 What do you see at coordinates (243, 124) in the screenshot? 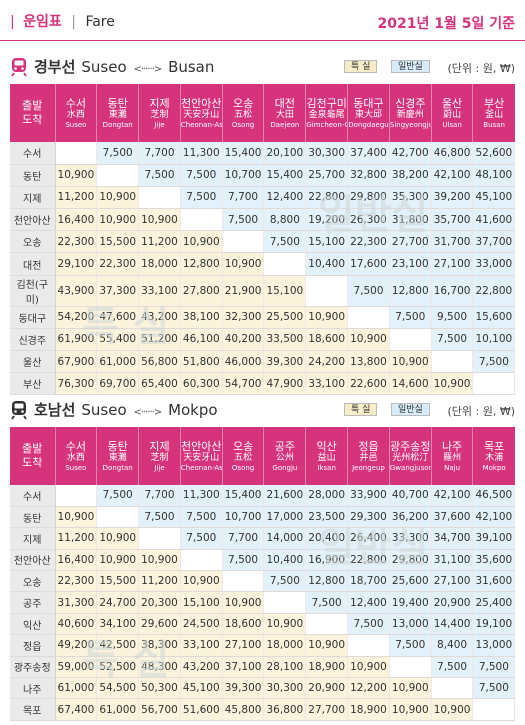
I see `station-name-english: Osong` at bounding box center [243, 124].